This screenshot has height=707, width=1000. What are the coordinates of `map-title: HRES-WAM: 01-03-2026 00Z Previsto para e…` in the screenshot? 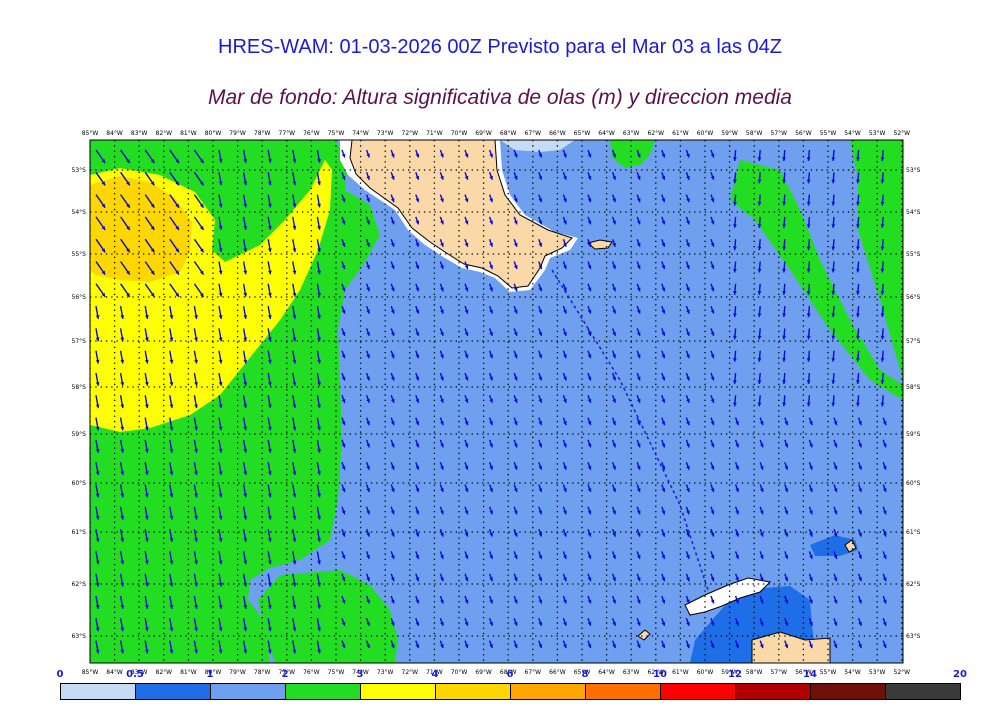 It's located at (500, 47).